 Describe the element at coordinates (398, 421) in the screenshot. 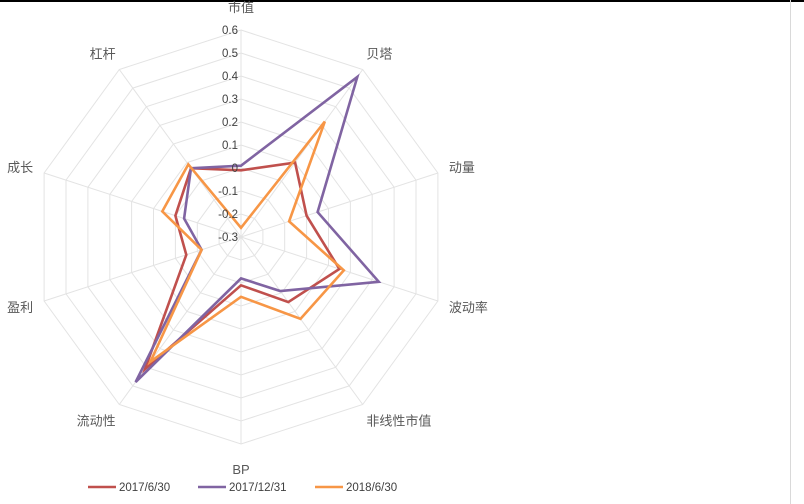

I see `category-label: 非线性市值` at that location.